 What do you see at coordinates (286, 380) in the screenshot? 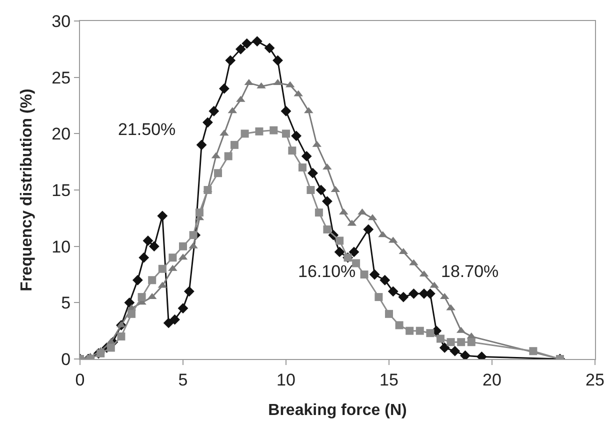
I see `x-tick-label: 10` at bounding box center [286, 380].